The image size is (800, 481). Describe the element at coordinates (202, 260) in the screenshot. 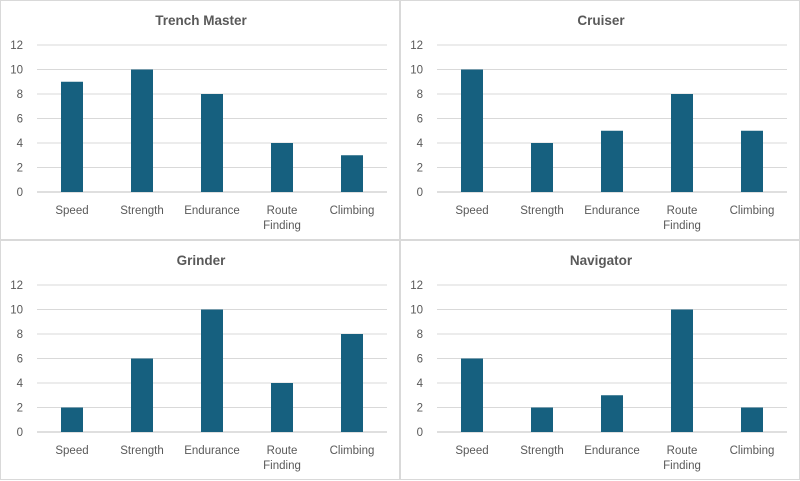

I see `chart-title: Grinder` at that location.